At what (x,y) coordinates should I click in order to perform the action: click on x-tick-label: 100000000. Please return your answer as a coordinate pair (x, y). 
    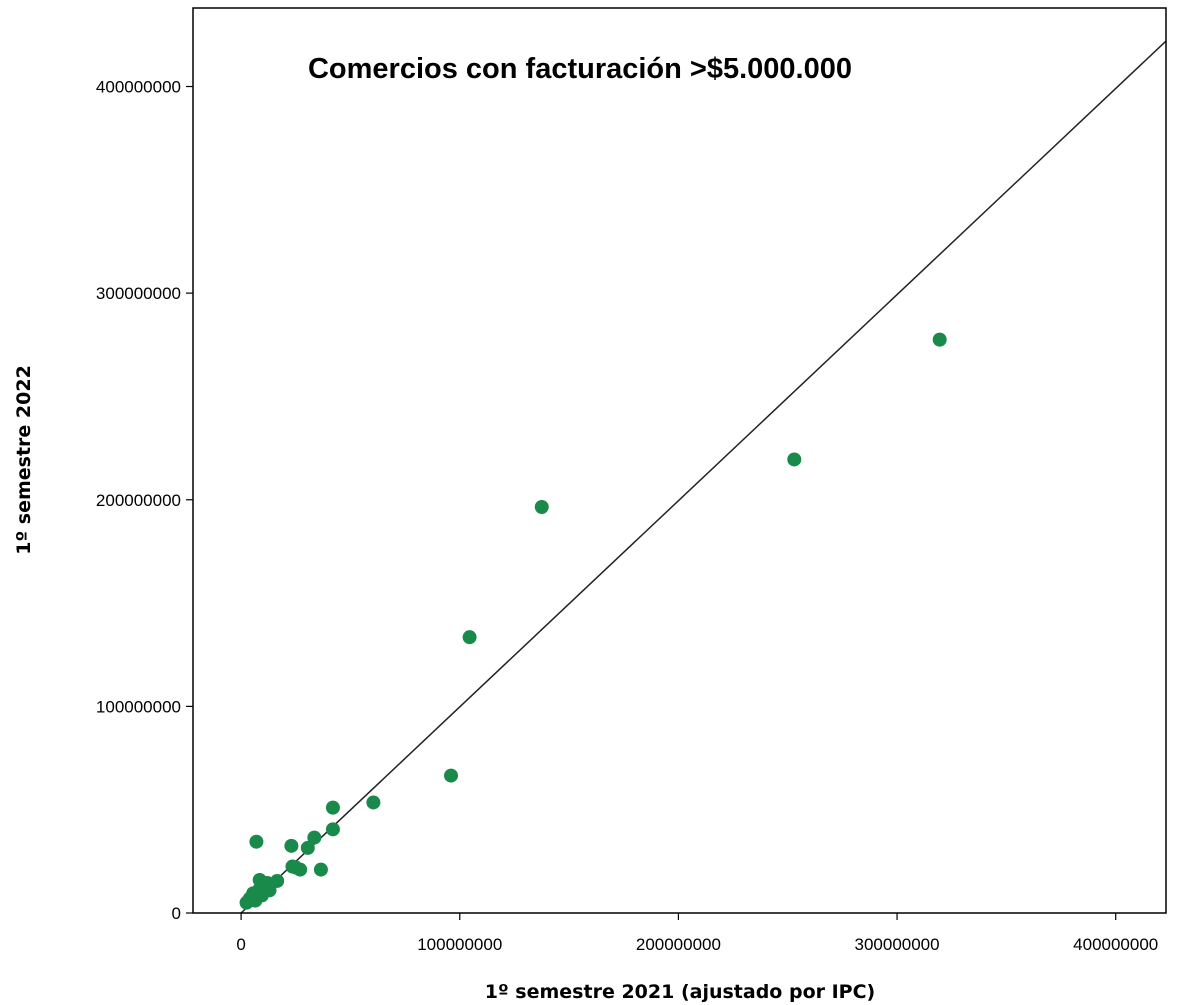
    Looking at the image, I should click on (459, 944).